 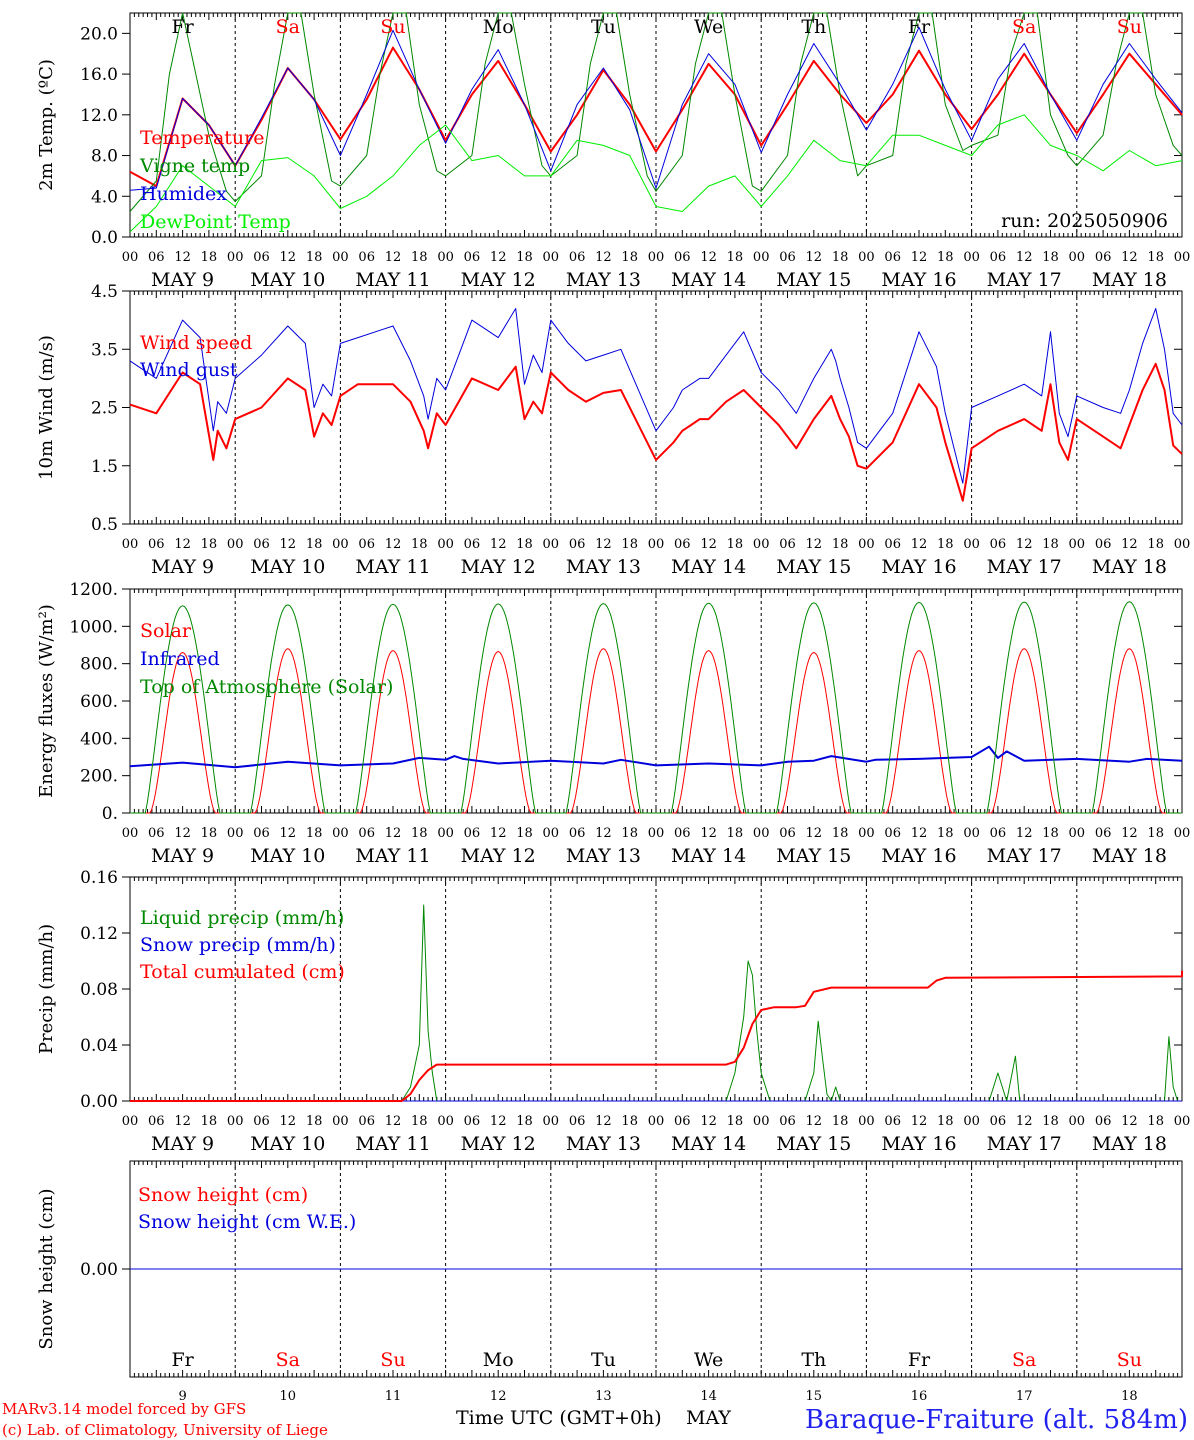 I want to click on day-name-label: Mo, so click(x=498, y=27).